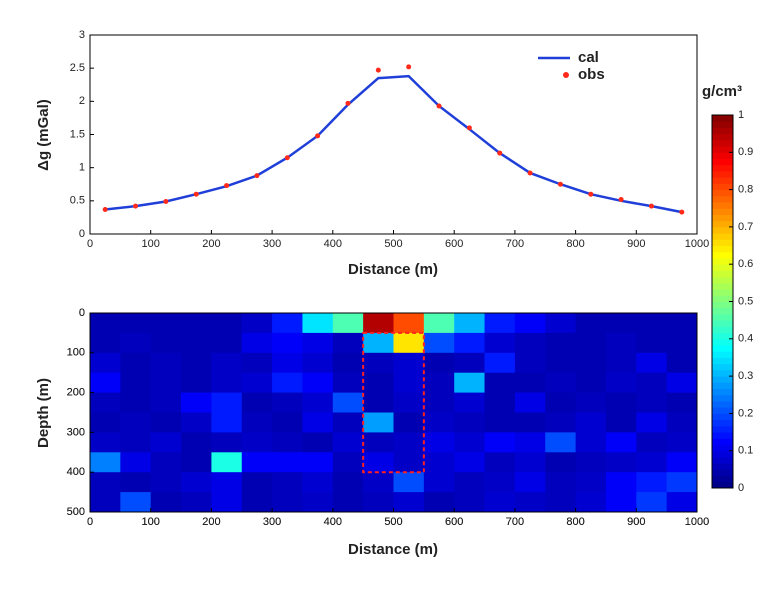 This screenshot has width=781, height=601. I want to click on y-axis-label: Δg (mGal), so click(43, 135).